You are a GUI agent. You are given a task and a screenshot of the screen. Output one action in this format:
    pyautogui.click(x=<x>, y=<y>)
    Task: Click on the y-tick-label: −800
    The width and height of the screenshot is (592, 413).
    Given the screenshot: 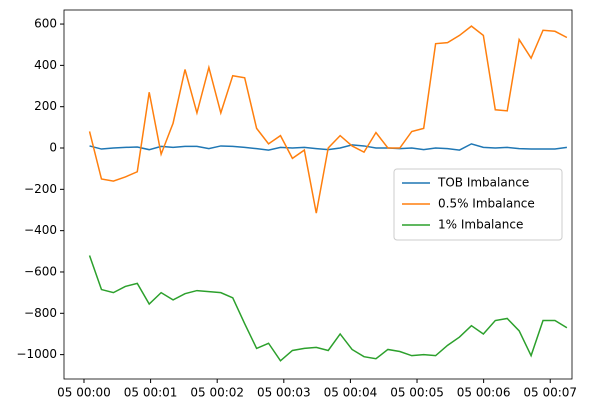 What is the action you would take?
    pyautogui.click(x=40, y=313)
    